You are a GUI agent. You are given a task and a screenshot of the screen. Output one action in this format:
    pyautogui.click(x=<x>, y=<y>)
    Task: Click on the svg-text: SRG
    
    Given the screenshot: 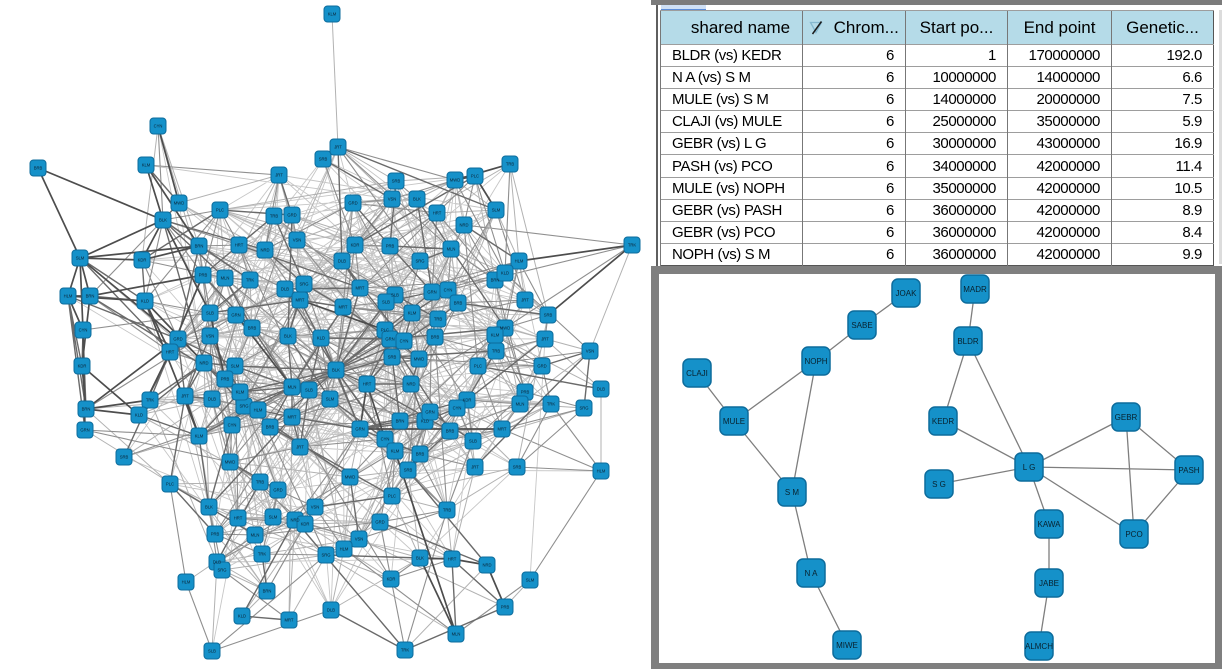 What is the action you would take?
    pyautogui.click(x=243, y=406)
    